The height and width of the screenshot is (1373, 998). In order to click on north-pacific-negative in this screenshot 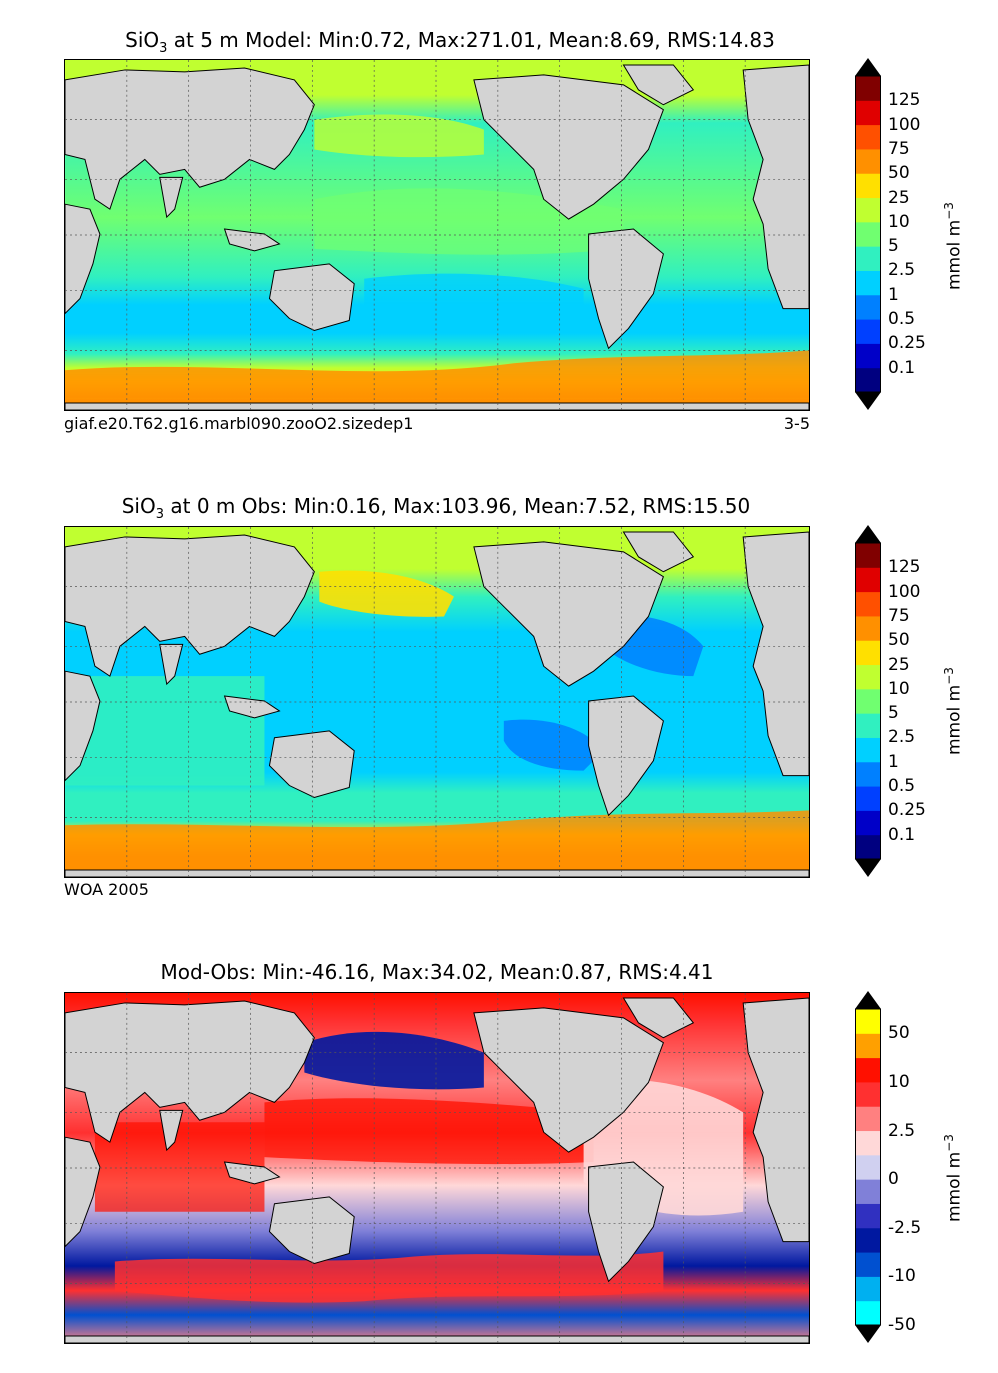, I will do `click(394, 1060)`.